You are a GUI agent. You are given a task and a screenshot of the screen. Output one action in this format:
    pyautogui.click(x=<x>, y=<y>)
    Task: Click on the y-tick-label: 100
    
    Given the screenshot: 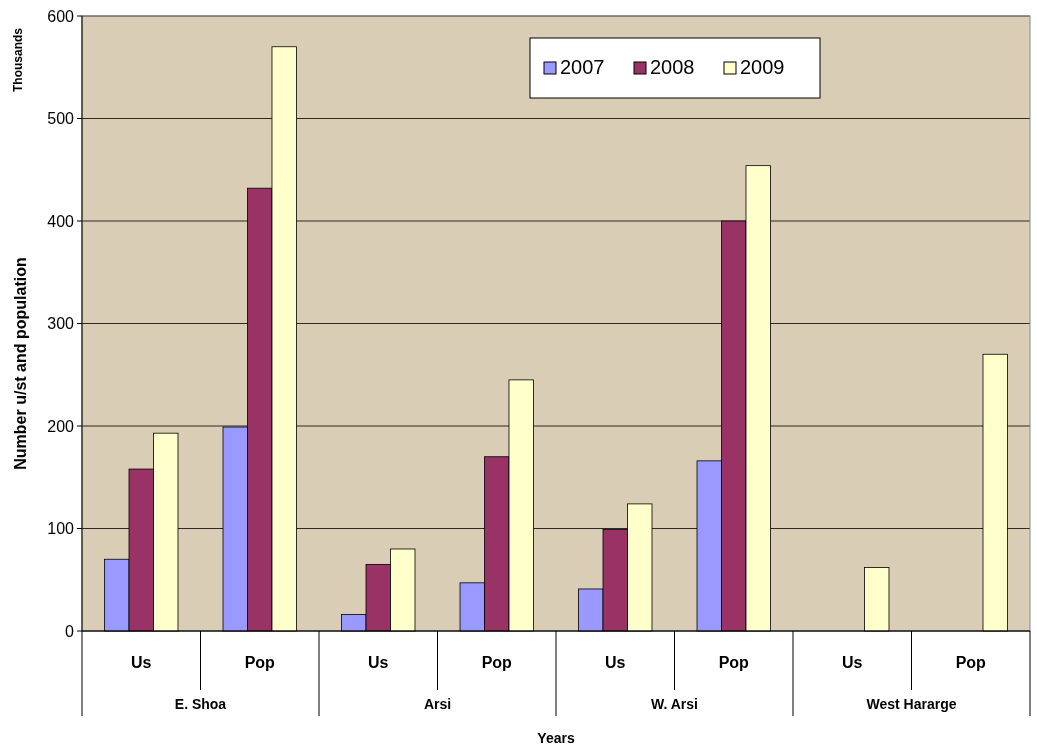 What is the action you would take?
    pyautogui.click(x=61, y=529)
    